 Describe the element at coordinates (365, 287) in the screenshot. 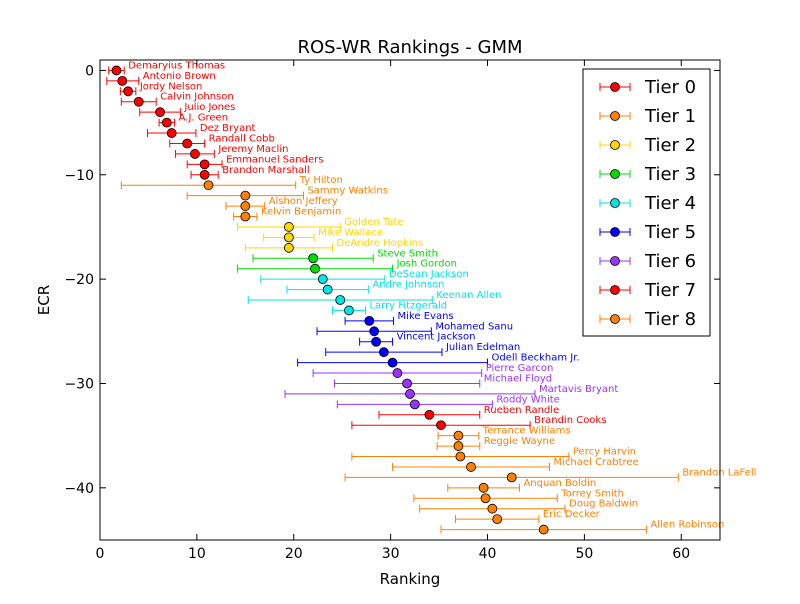

I see `data-point-21: Andre Johnson` at that location.